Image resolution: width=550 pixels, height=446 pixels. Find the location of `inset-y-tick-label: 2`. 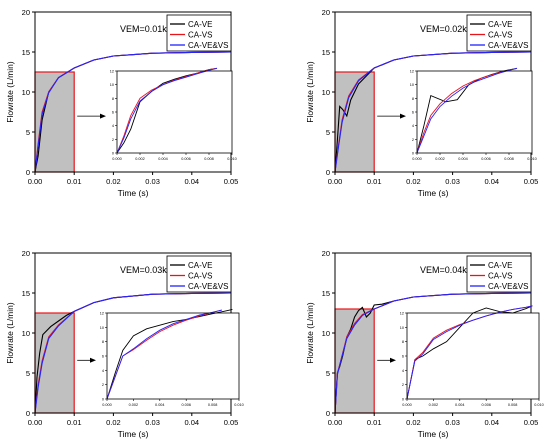

inset-y-tick-label: 2 is located at coordinates (103, 385).